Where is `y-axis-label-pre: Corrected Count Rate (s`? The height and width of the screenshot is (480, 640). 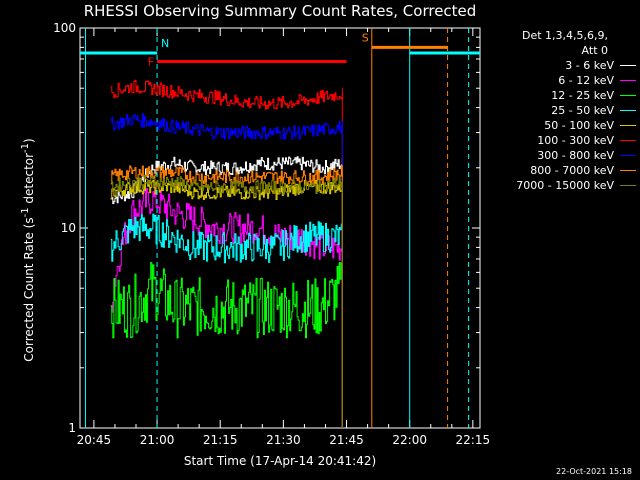 y-axis-label-pre: Corrected Count Rate (s is located at coordinates (29, 289).